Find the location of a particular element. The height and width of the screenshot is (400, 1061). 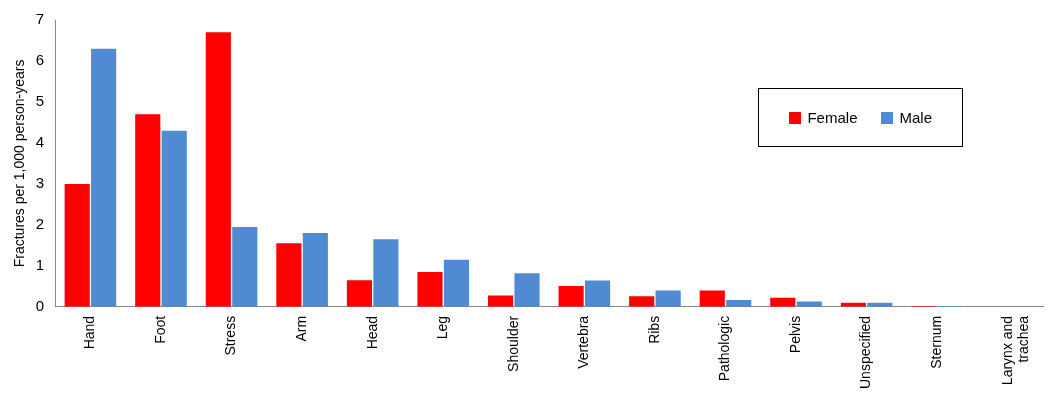

x-tick-label: Larynx and trachea is located at coordinates (1015, 350).